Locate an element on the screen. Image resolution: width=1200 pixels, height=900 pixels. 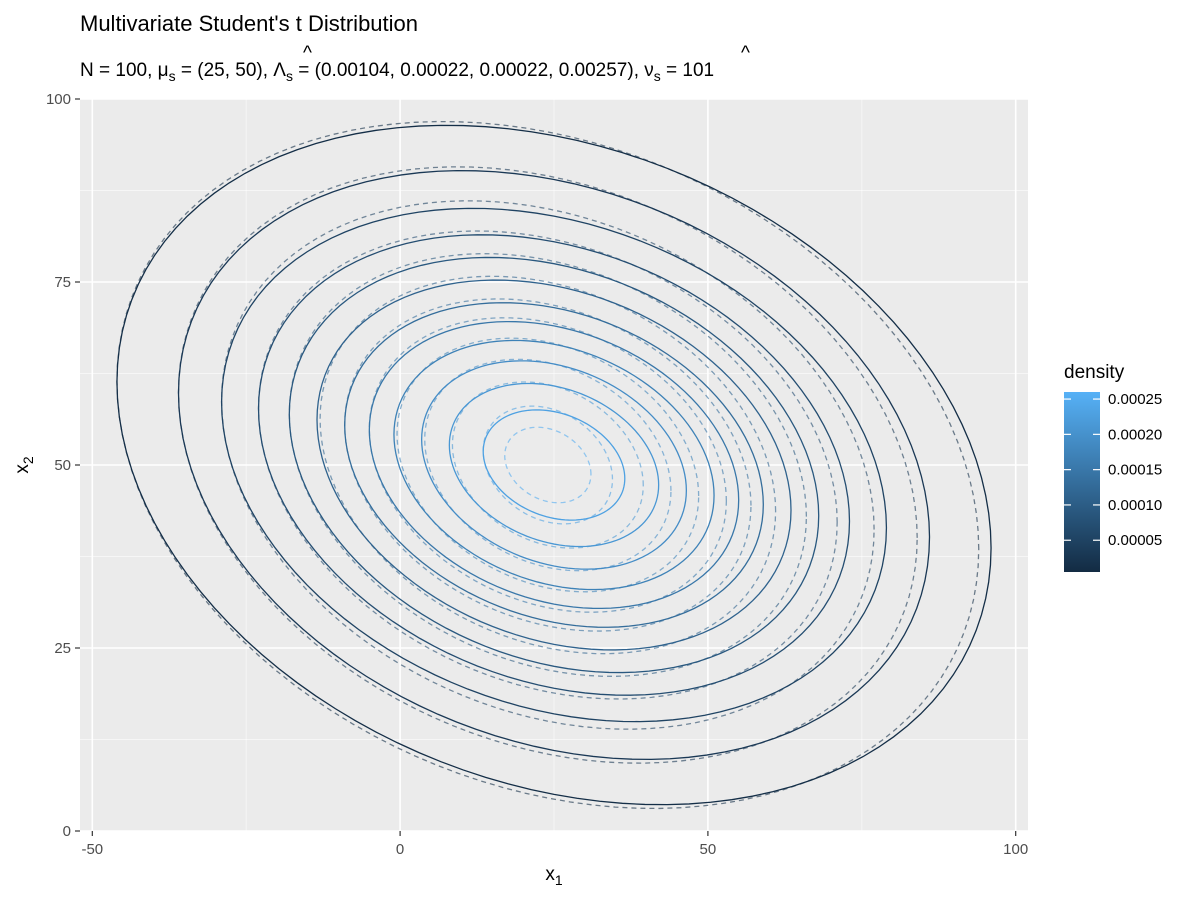
x-axis-title-main: x is located at coordinates (550, 874).